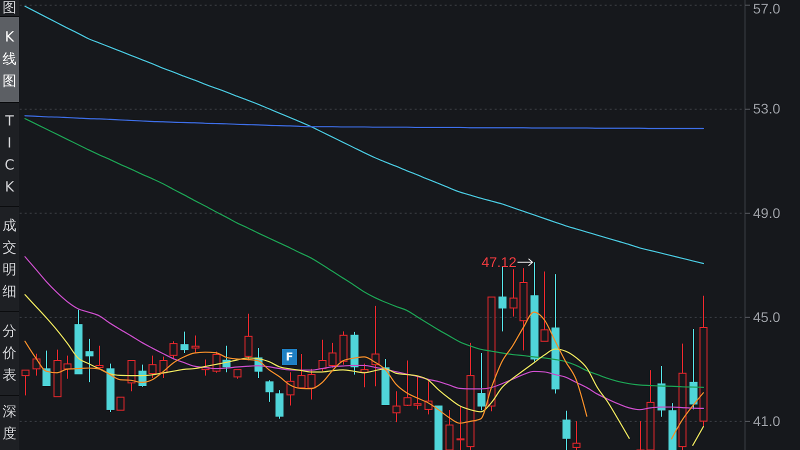 The image size is (800, 450). I want to click on y-tick-label: 53.0, so click(766, 108).